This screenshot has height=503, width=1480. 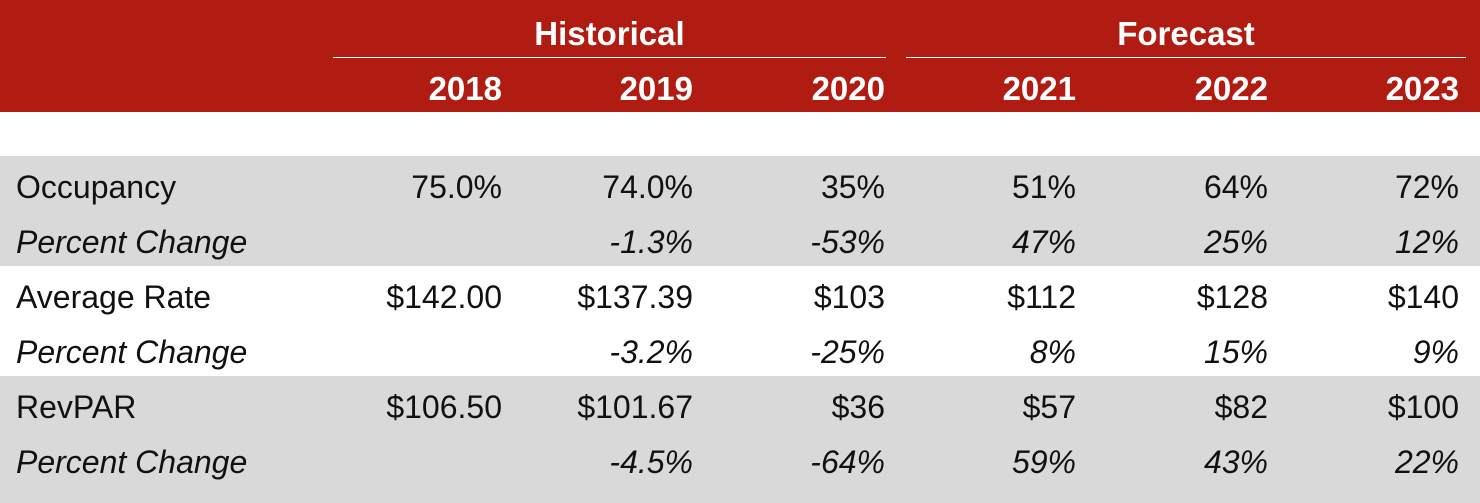 What do you see at coordinates (647, 187) in the screenshot?
I see `table-cell: 74.0%` at bounding box center [647, 187].